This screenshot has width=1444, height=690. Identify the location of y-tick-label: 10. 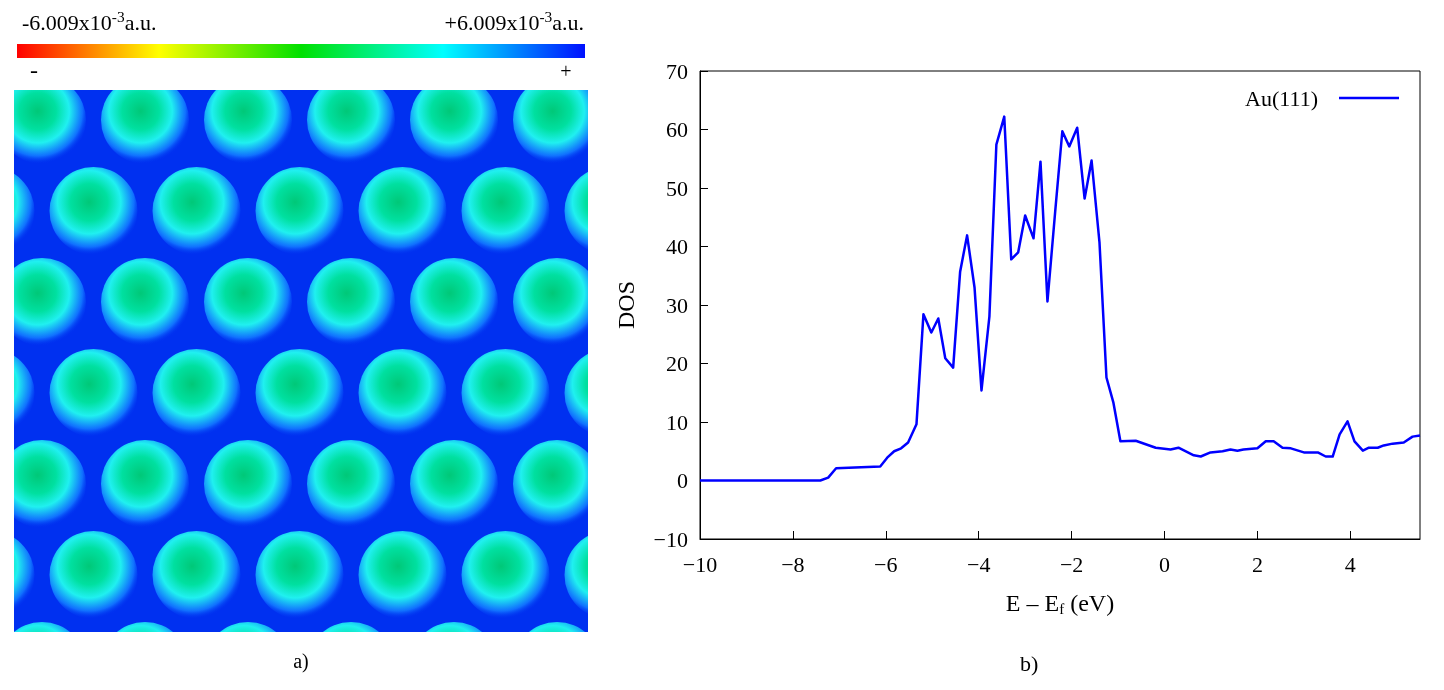
(677, 422).